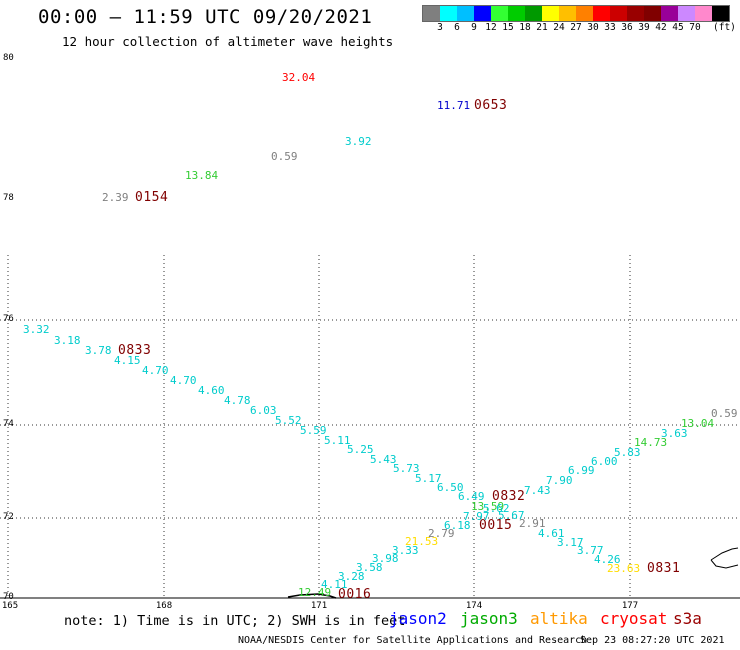  Describe the element at coordinates (351, 576) in the screenshot. I see `wave-height-label: 3.28` at that location.